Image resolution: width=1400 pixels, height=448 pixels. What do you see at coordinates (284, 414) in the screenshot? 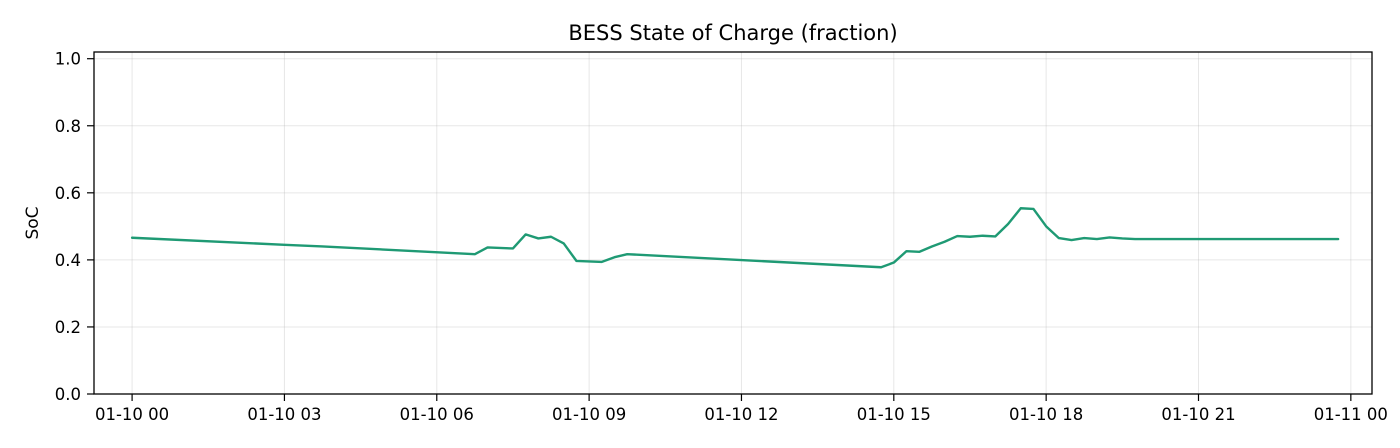
I see `x-tick-label: 01-10 03` at bounding box center [284, 414].